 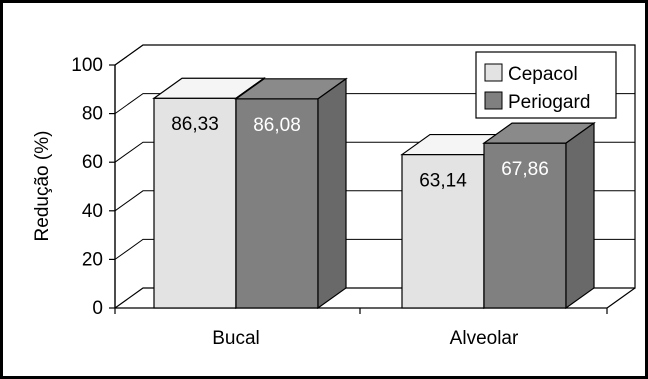 I want to click on x-tick-label: Bucal, so click(x=236, y=338).